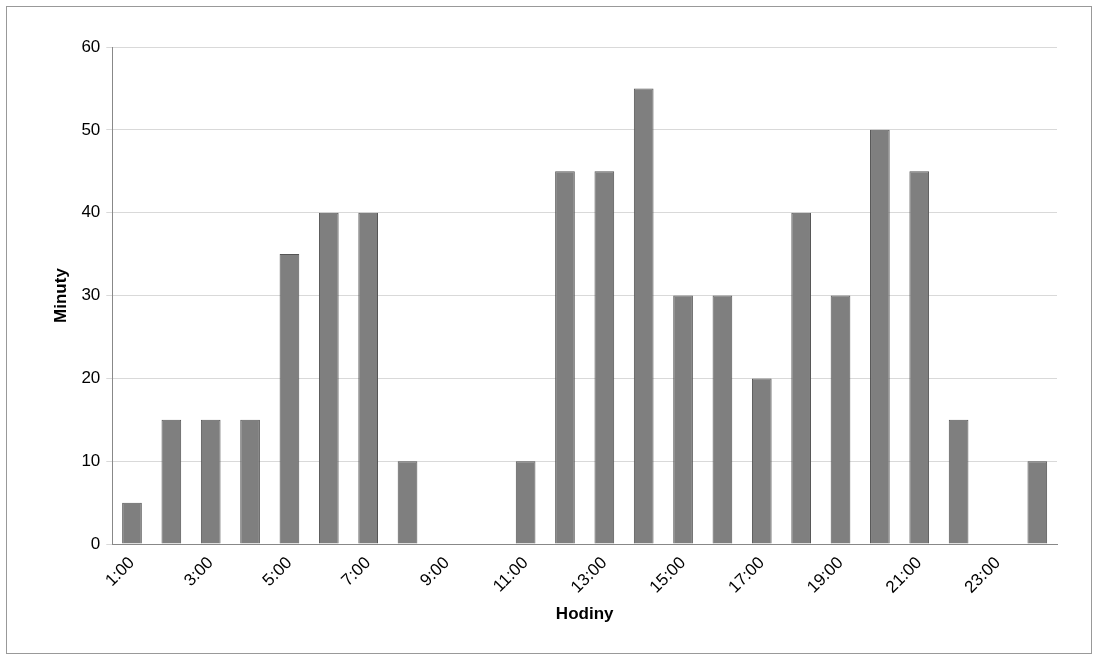 The height and width of the screenshot is (662, 1100). What do you see at coordinates (91, 460) in the screenshot?
I see `y-tick-label: 10` at bounding box center [91, 460].